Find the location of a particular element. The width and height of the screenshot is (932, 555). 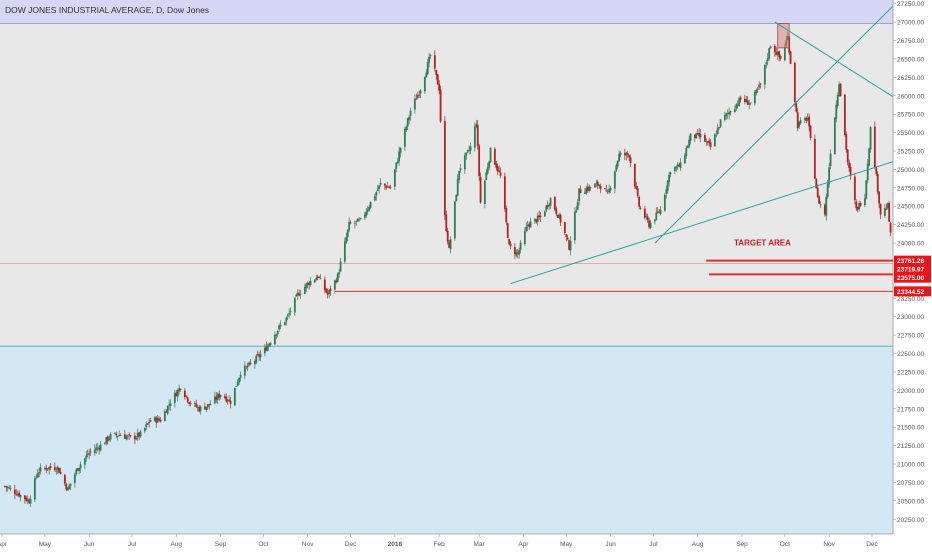

support-lines is located at coordinates (613, 275).